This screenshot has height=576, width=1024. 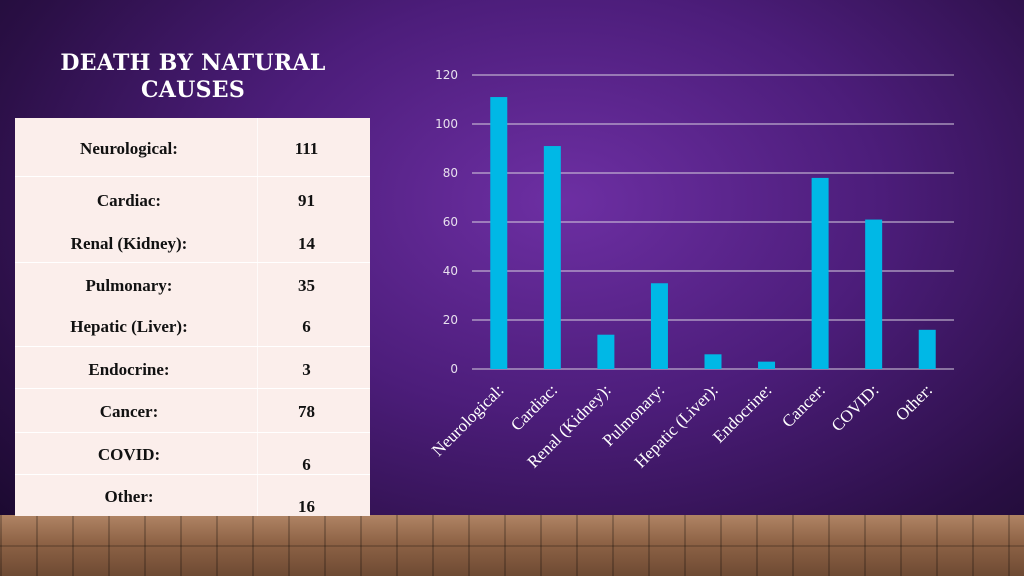 What do you see at coordinates (306, 369) in the screenshot?
I see `row-value: 3` at bounding box center [306, 369].